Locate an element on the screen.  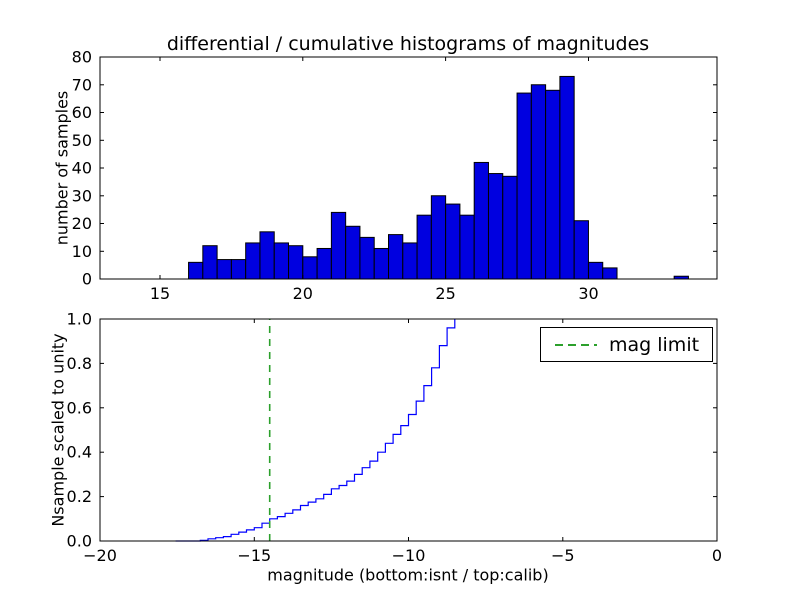
y-tick-label: 0.2 is located at coordinates (79, 496).